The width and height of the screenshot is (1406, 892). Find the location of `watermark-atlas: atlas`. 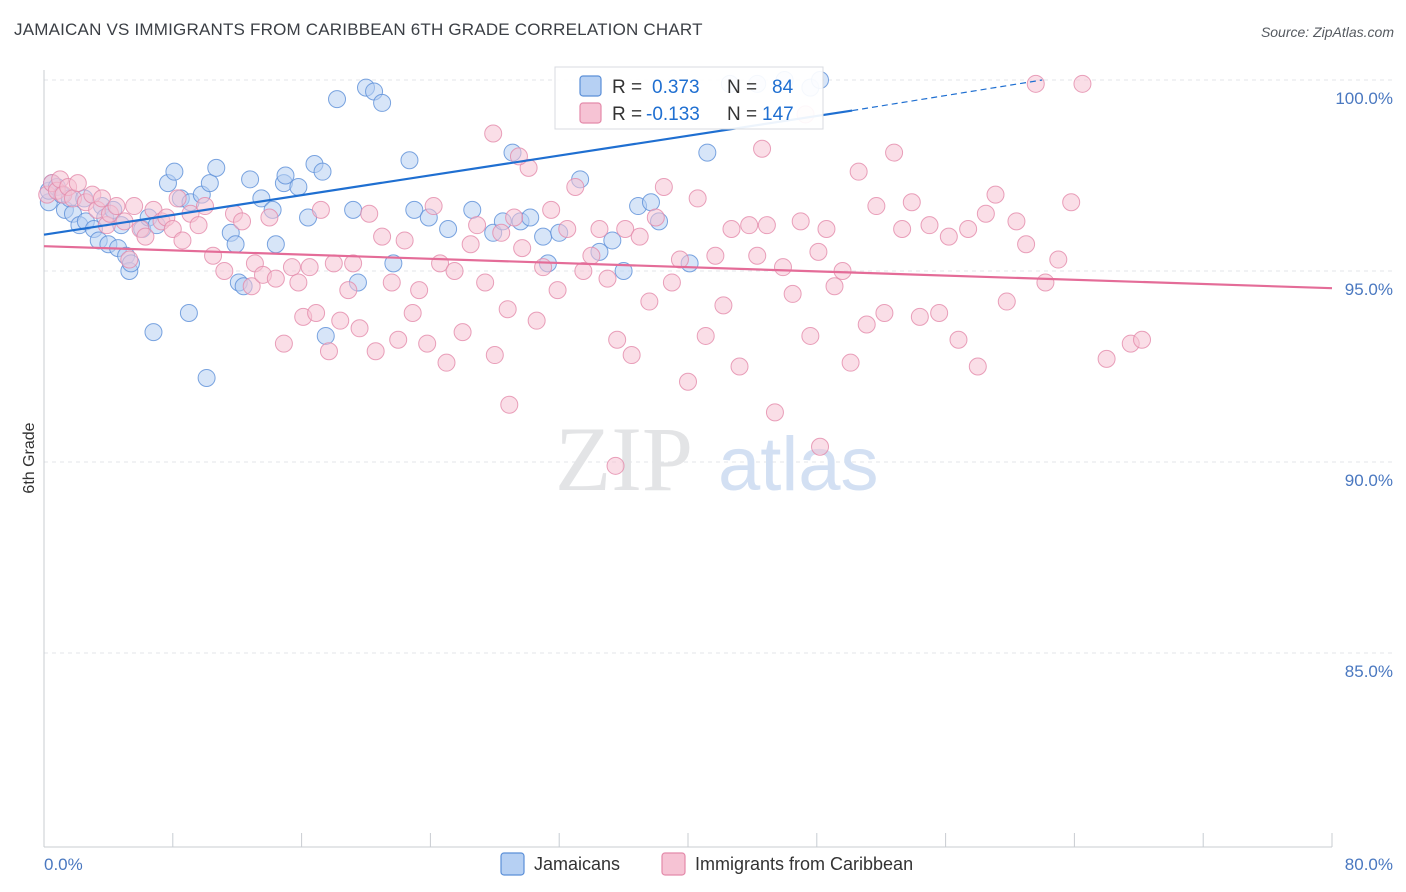

watermark-atlas: atlas is located at coordinates (798, 464).